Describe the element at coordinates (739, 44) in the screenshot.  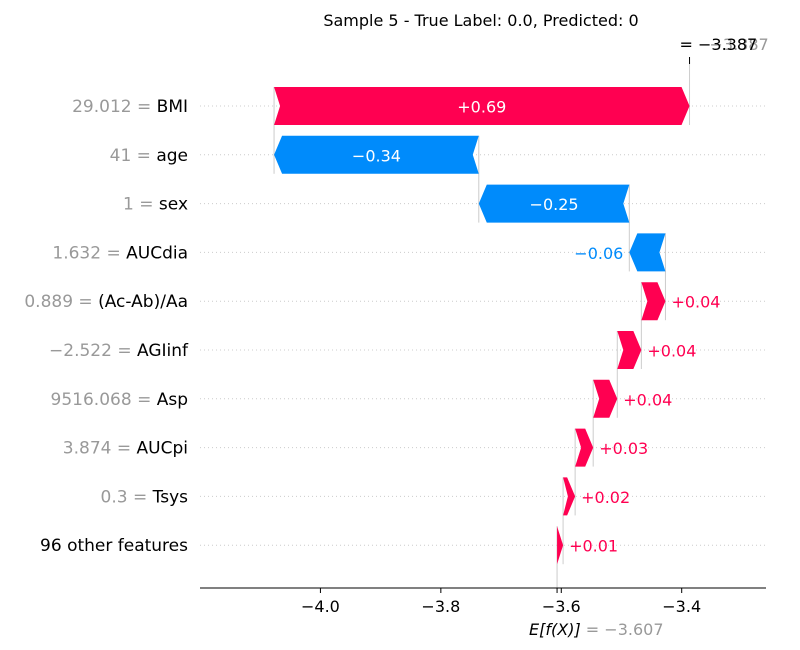
I see `fx-ghost-label: −3.387` at that location.